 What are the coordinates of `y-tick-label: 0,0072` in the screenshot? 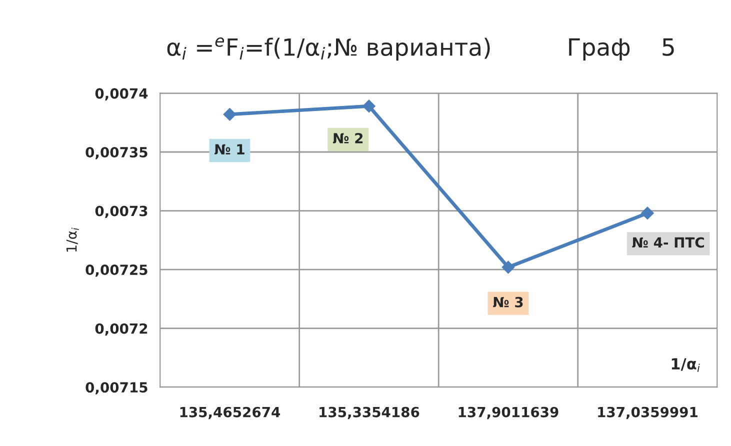 It's located at (121, 329).